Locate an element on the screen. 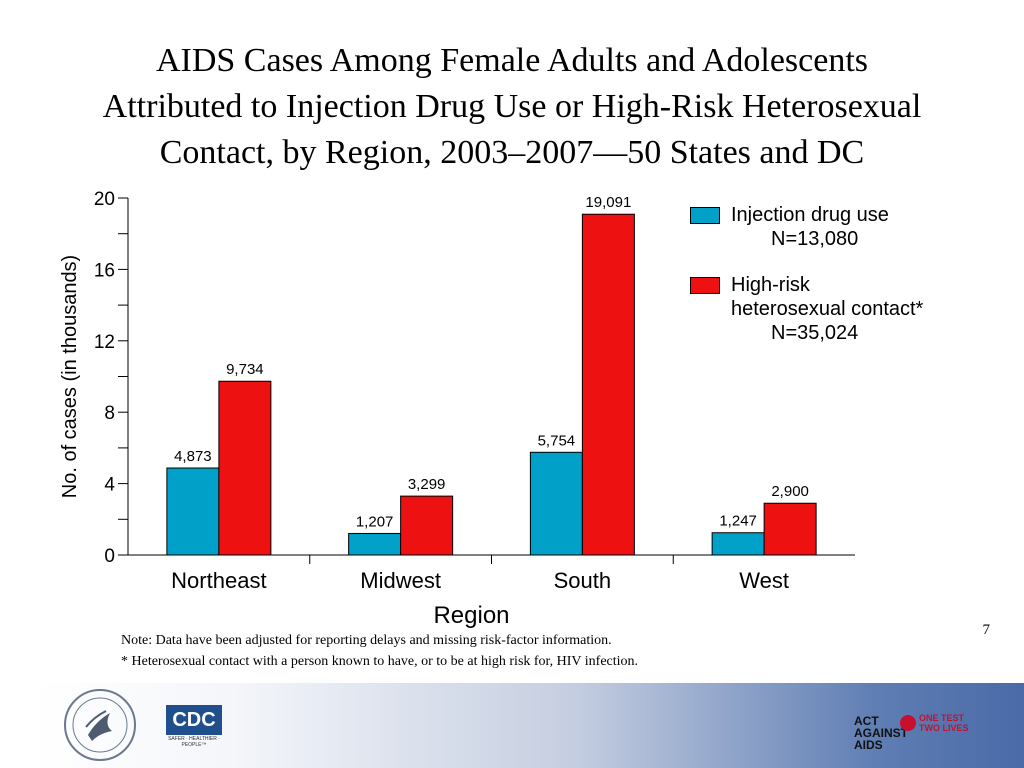 The height and width of the screenshot is (768, 1024). data-label: 9,734 is located at coordinates (245, 369).